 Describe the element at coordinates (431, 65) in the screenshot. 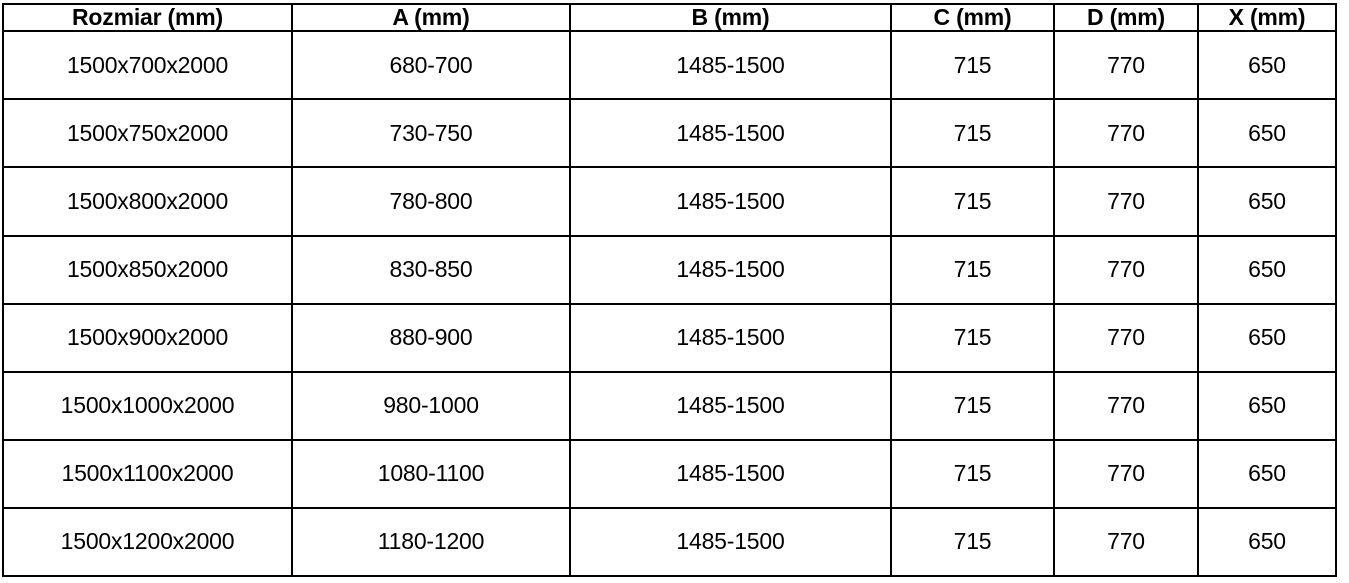

I see `cell-a: 680-700` at that location.